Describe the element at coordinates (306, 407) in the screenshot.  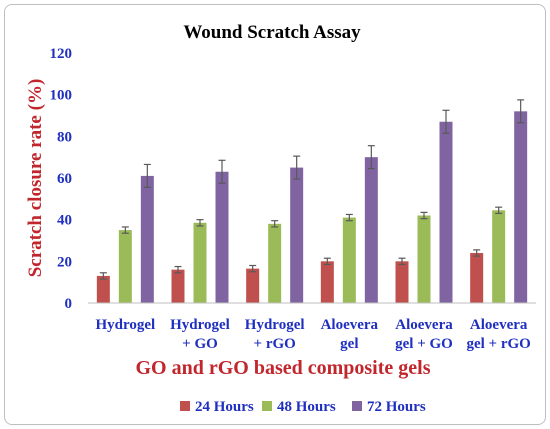
I see `legend-label: 48 Hours` at that location.